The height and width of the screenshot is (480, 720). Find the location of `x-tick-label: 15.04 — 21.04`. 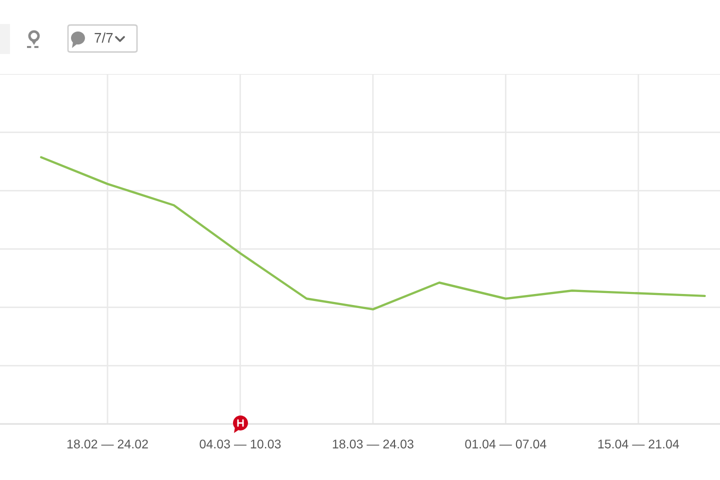

x-tick-label: 15.04 — 21.04 is located at coordinates (639, 444).